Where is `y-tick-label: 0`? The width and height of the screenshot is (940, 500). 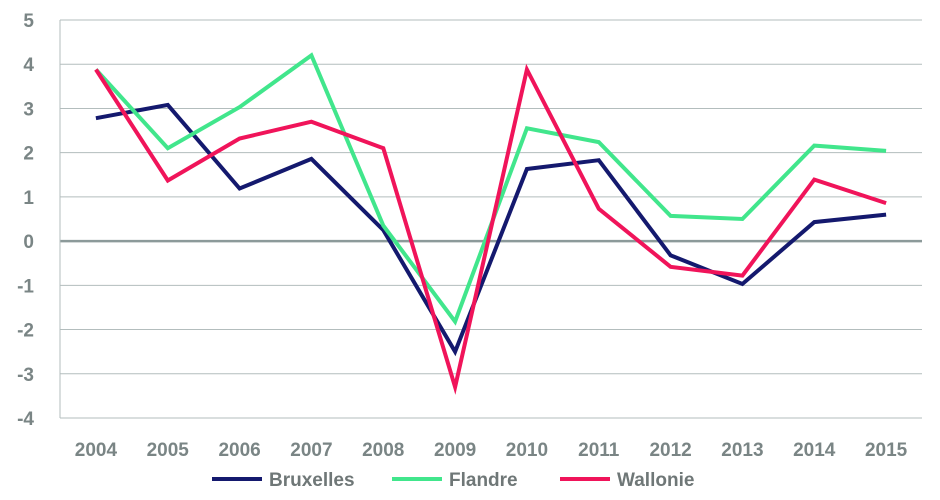 y-tick-label: 0 is located at coordinates (28, 242).